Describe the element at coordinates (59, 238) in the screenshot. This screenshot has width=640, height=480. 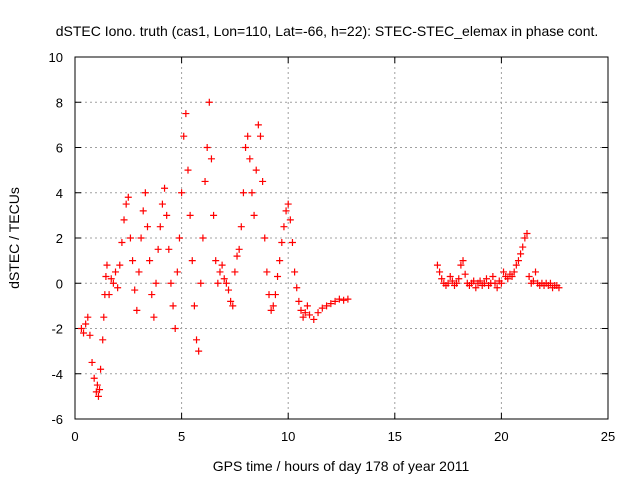
I see `y-tick-label: 2` at that location.